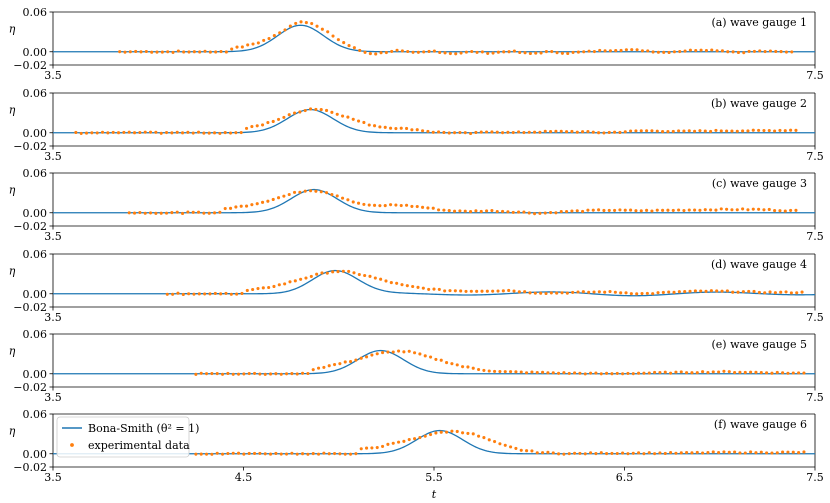 The width and height of the screenshot is (830, 503). I want to click on y-tick-label: 0.06, so click(35, 12).